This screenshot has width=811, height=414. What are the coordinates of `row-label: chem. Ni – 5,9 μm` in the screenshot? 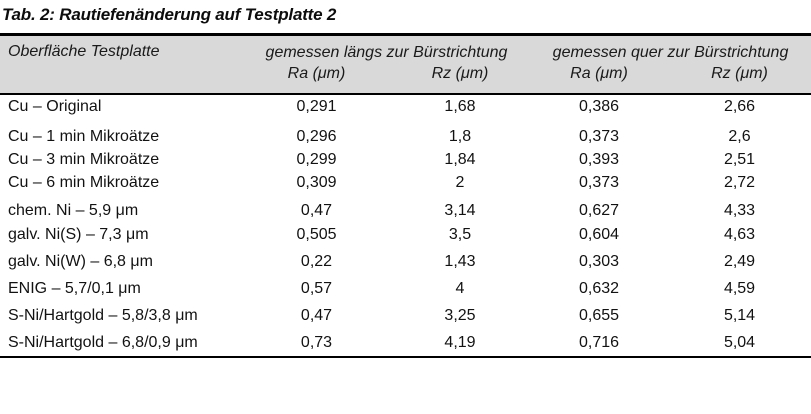 It's located at (73, 210).